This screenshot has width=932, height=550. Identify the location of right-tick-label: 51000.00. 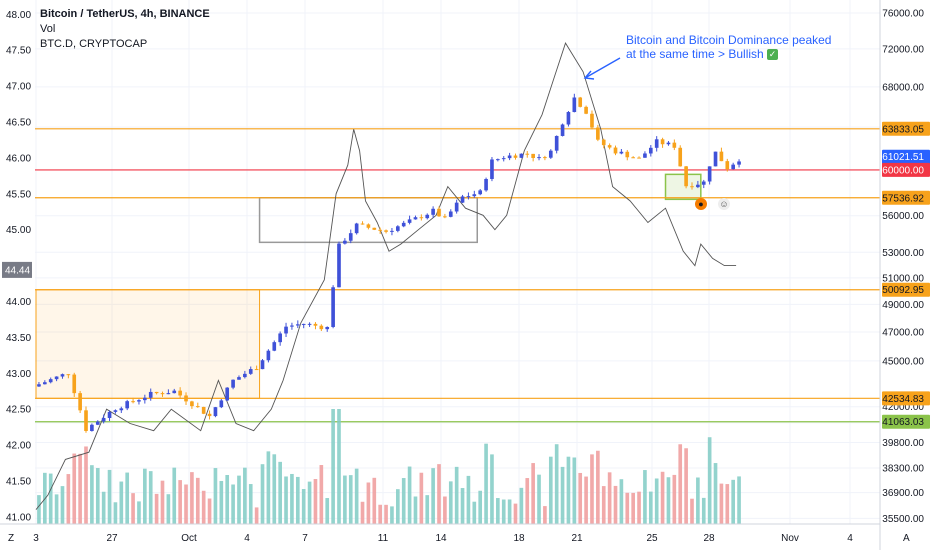
(903, 278).